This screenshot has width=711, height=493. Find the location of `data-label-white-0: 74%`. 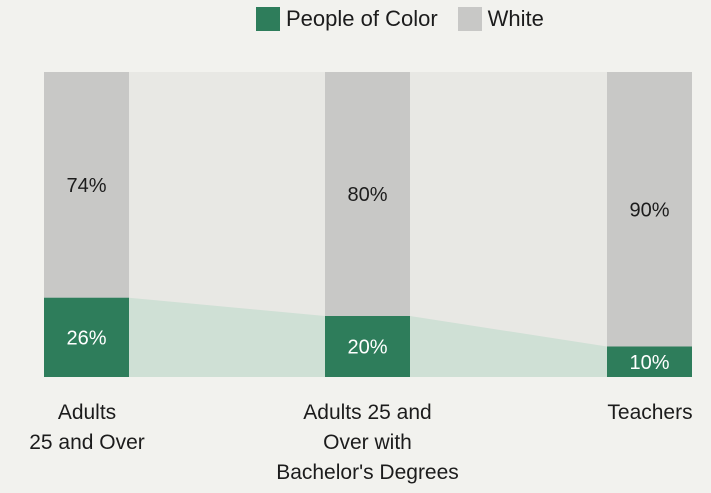

data-label-white-0: 74% is located at coordinates (86, 186).